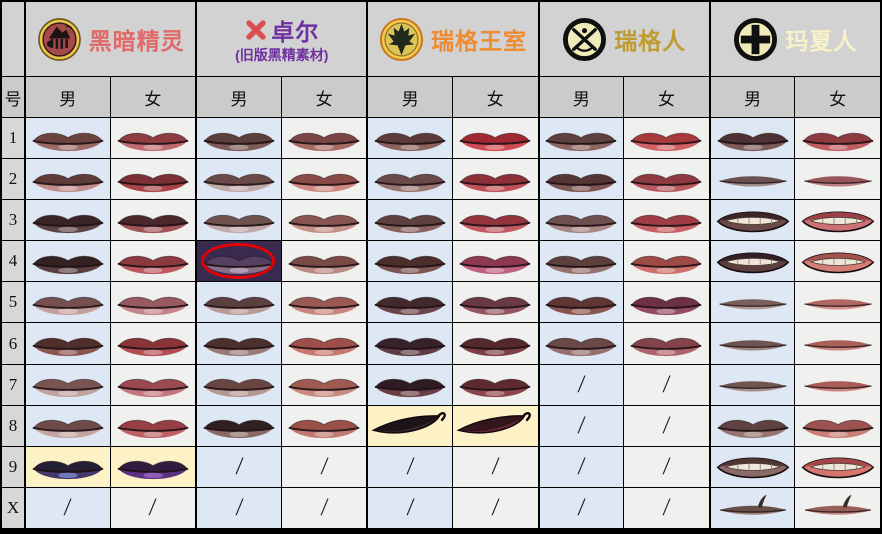 The image size is (882, 534). What do you see at coordinates (666, 96) in the screenshot?
I see `female-column-header: 女` at bounding box center [666, 96].